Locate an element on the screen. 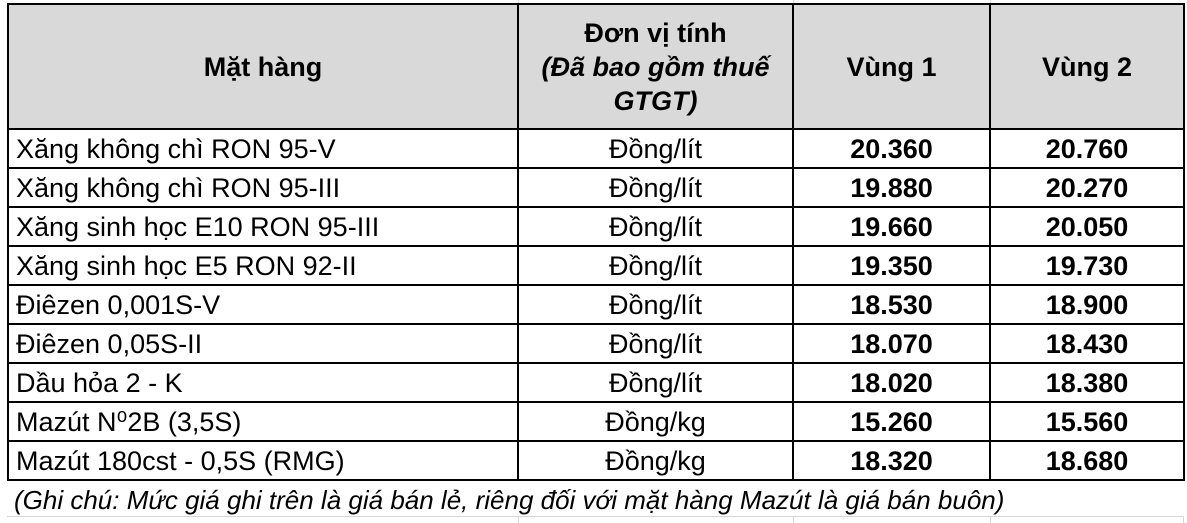  table-row: Điêzen 0,001S-V Đồng/lít 18.530 18.900 is located at coordinates (596, 304).